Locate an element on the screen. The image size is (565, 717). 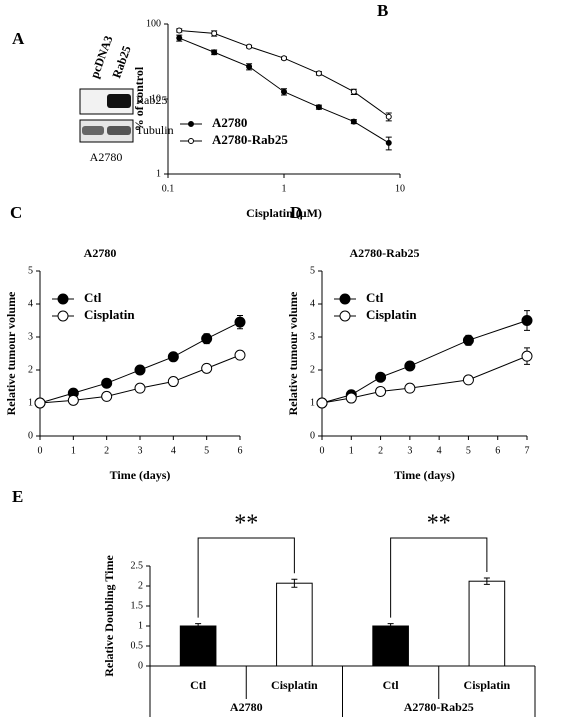
y-axis-label: Relative Doubling Time is located at coordinates (109, 616).